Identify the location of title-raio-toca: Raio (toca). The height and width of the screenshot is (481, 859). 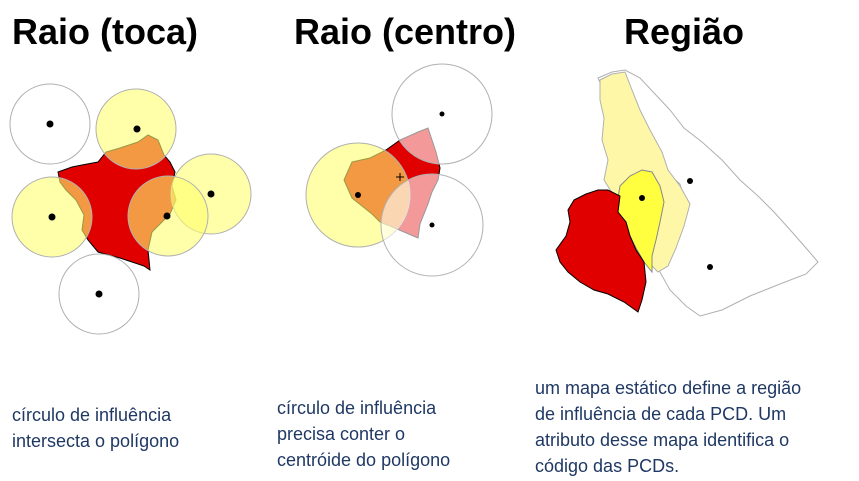
(105, 31).